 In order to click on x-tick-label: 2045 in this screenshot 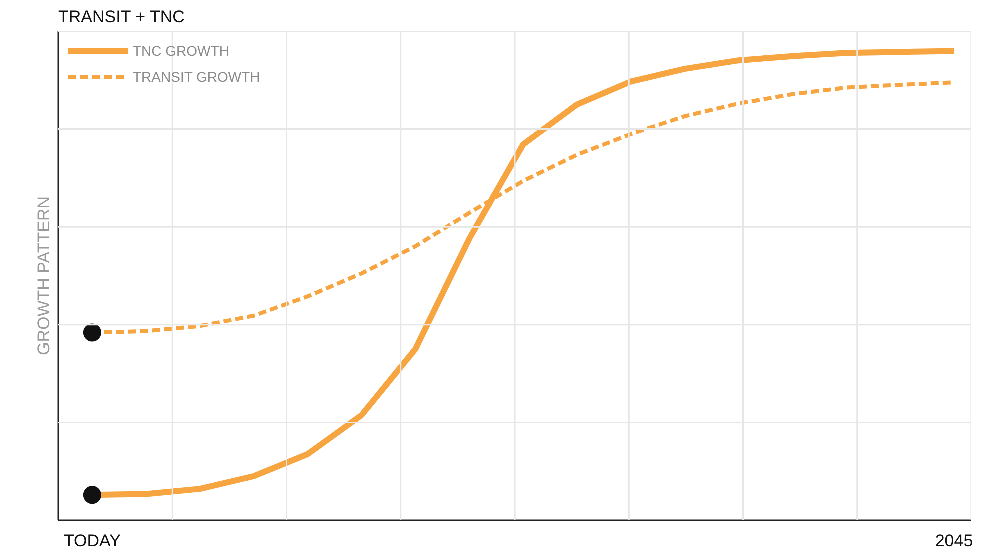, I will do `click(954, 541)`.